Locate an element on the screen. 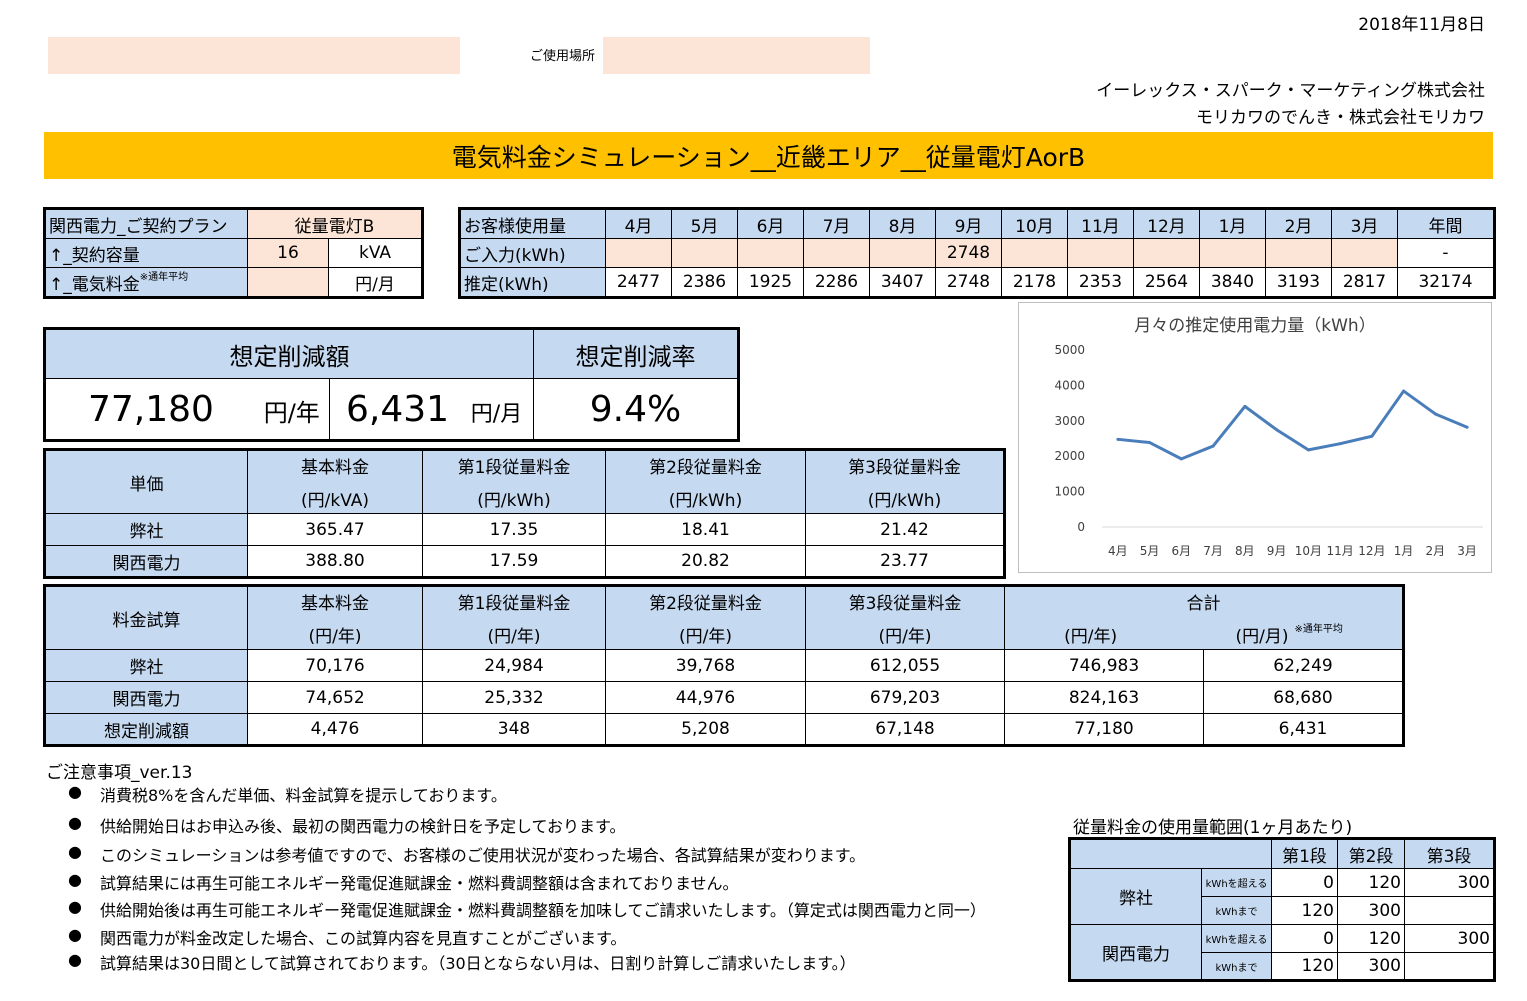 The image size is (1527, 1001). fee-calc-header: 第1段従量料金 (円/年) is located at coordinates (514, 617).